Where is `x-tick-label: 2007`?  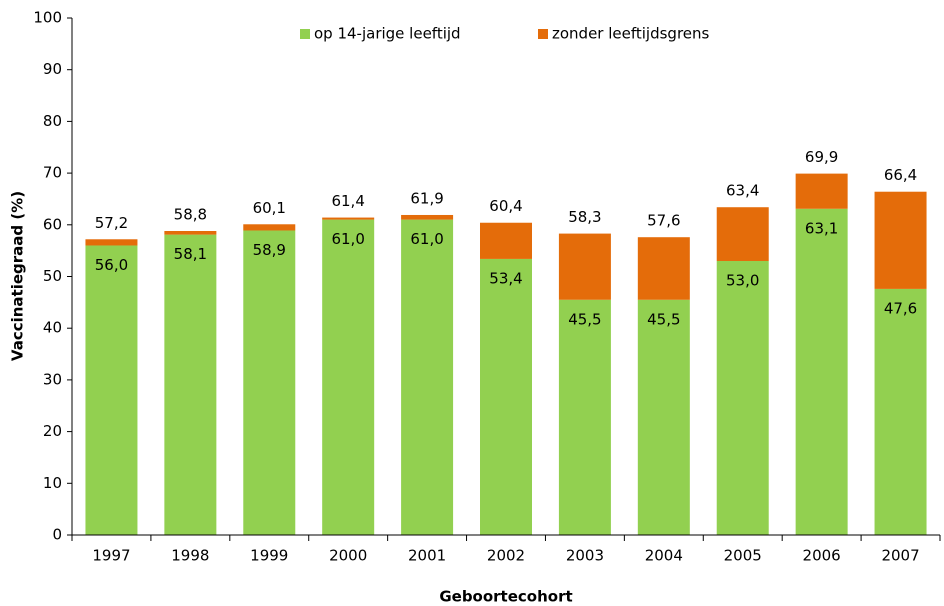
x-tick-label: 2007 is located at coordinates (900, 556).